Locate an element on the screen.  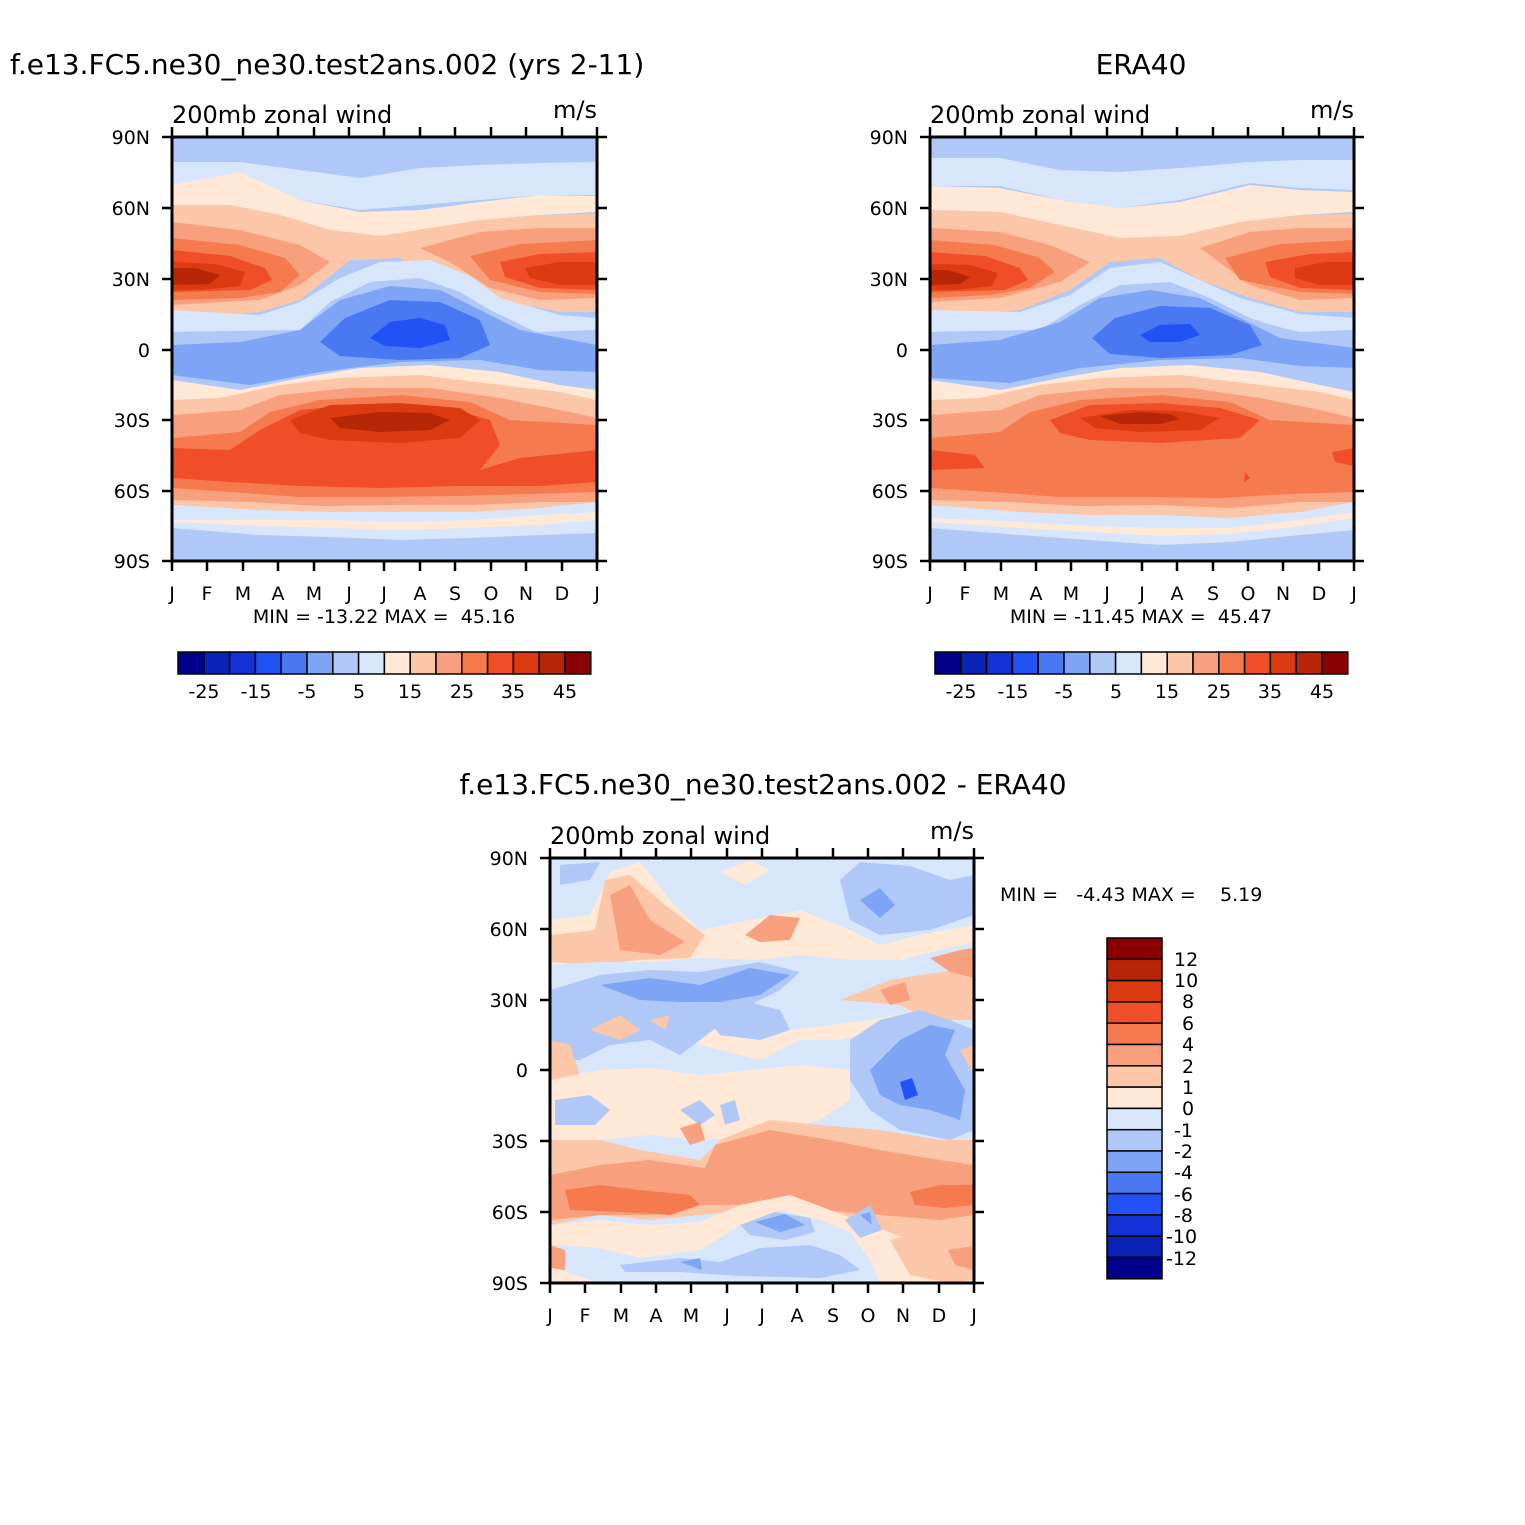
diff-colorbar-label: 6 is located at coordinates (1188, 1024).